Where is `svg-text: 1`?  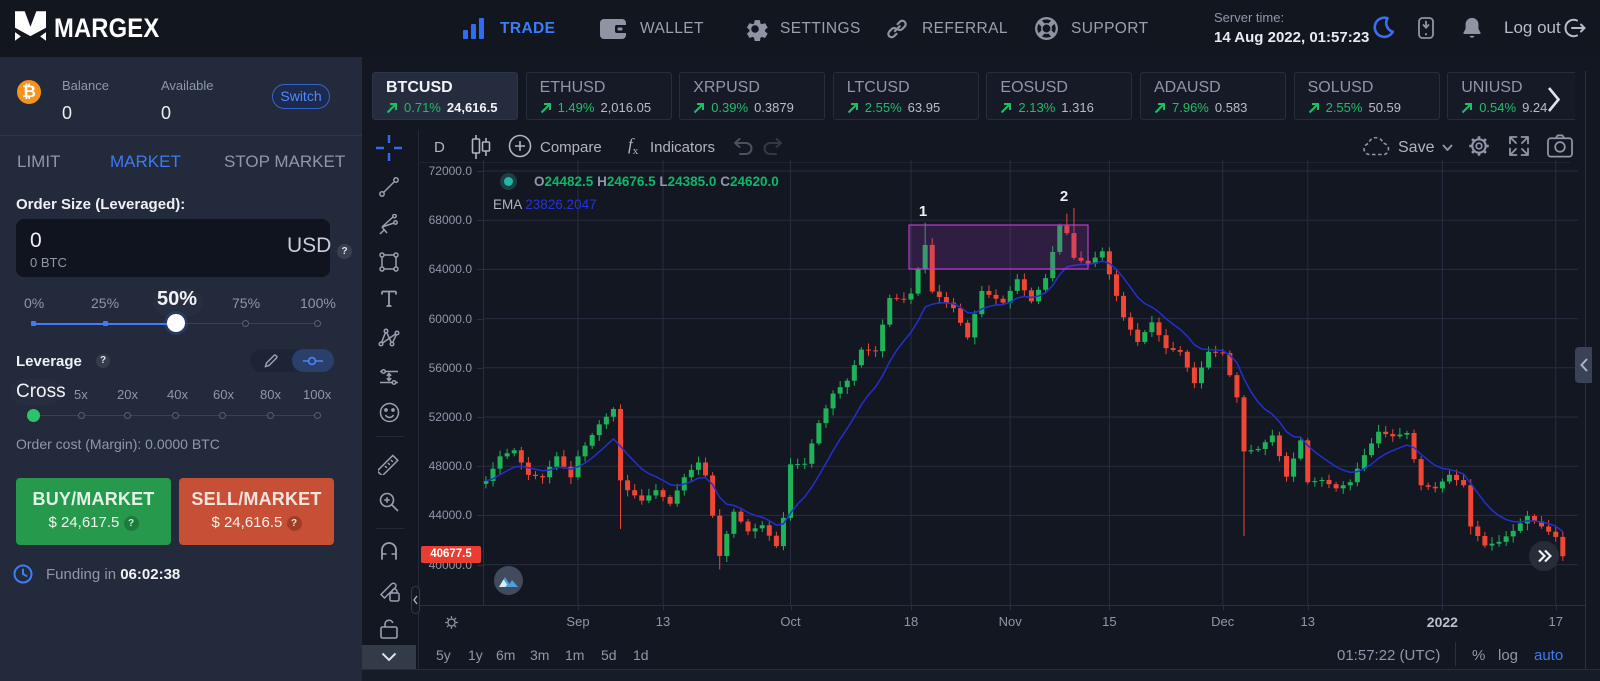 svg-text: 1 is located at coordinates (923, 211).